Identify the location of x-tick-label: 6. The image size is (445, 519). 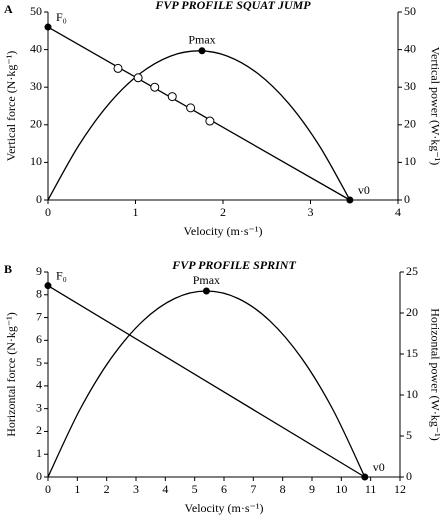
(224, 489).